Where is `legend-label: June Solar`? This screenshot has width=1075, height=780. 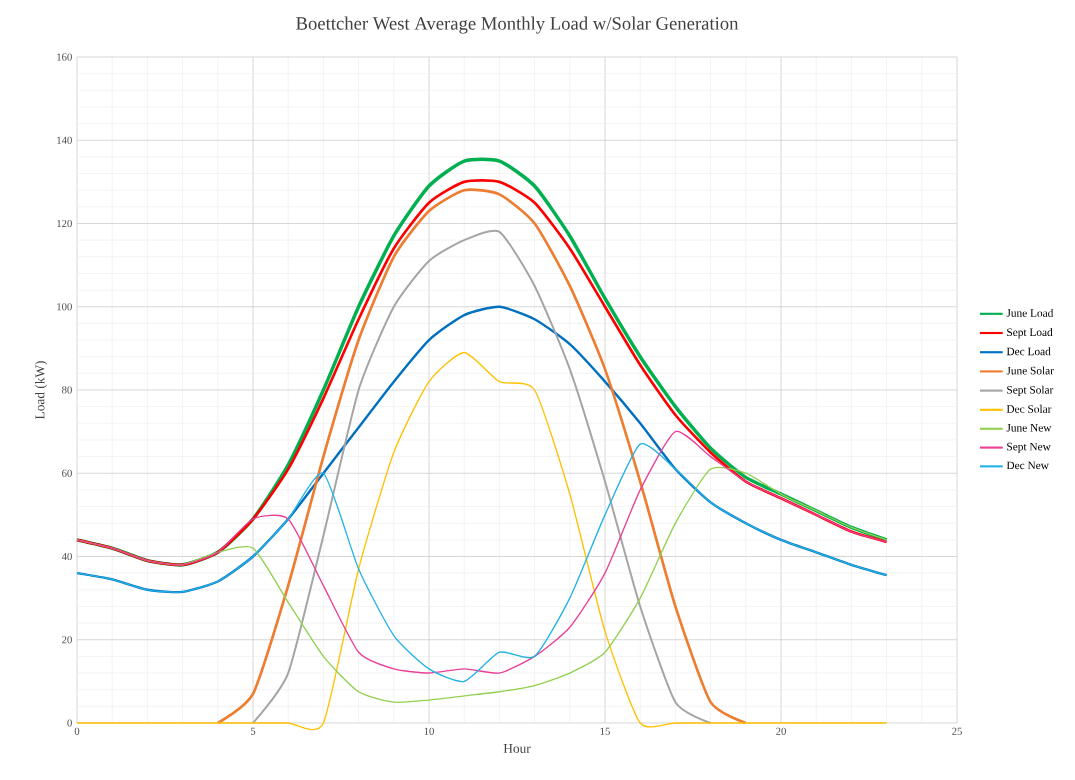
legend-label: June Solar is located at coordinates (1030, 370).